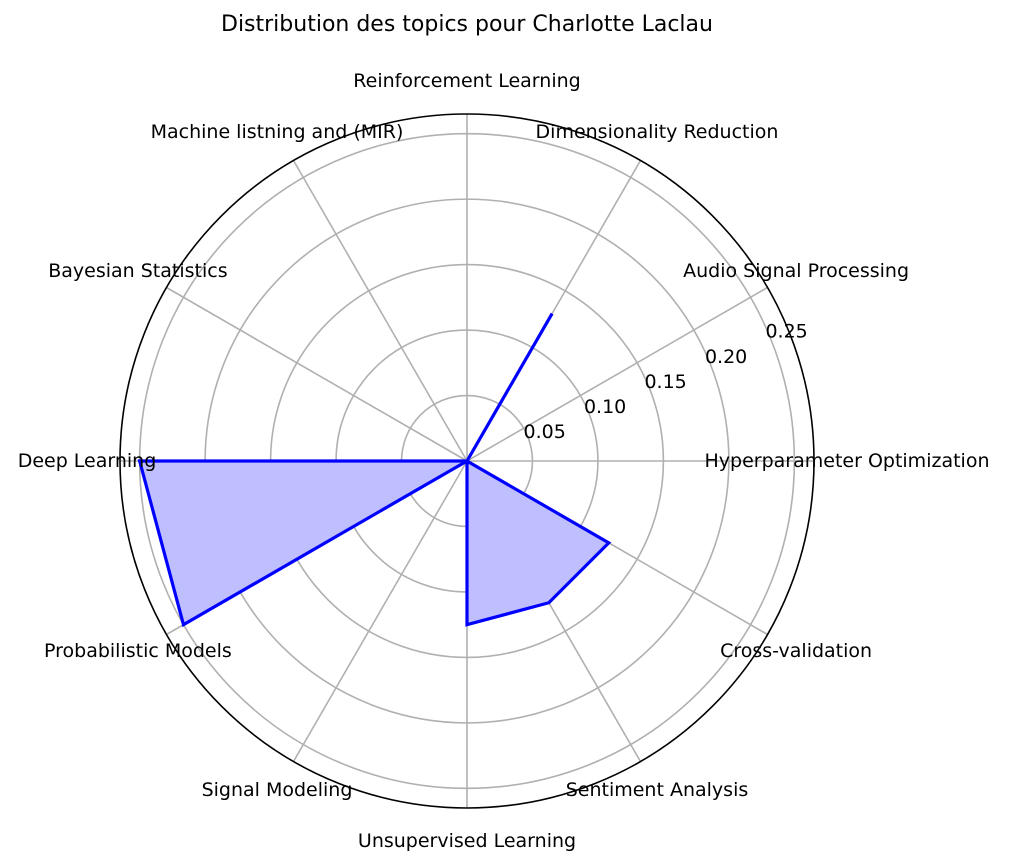 The height and width of the screenshot is (862, 1013). What do you see at coordinates (380, 311) in the screenshot?
I see `spoke-machine-listning-and-mir` at bounding box center [380, 311].